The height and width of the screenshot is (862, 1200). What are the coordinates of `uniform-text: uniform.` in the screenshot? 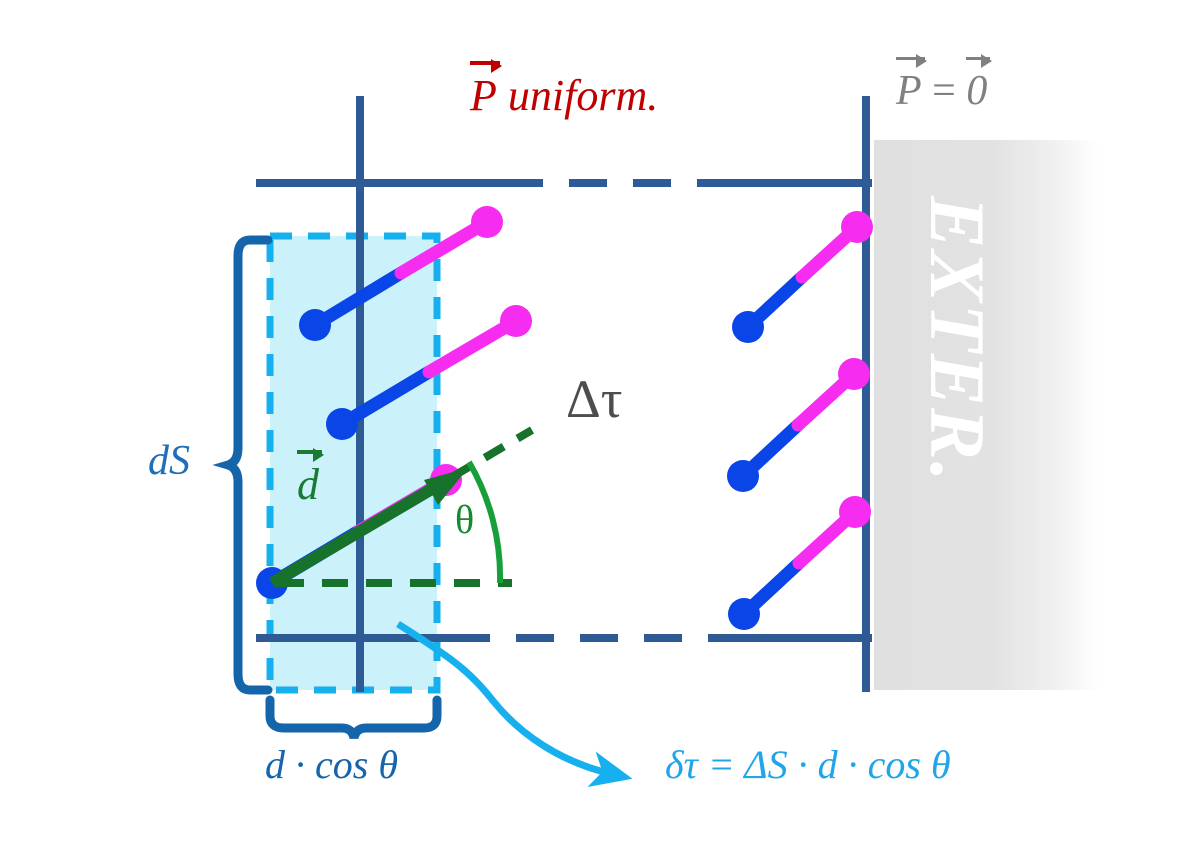 It's located at (577, 95).